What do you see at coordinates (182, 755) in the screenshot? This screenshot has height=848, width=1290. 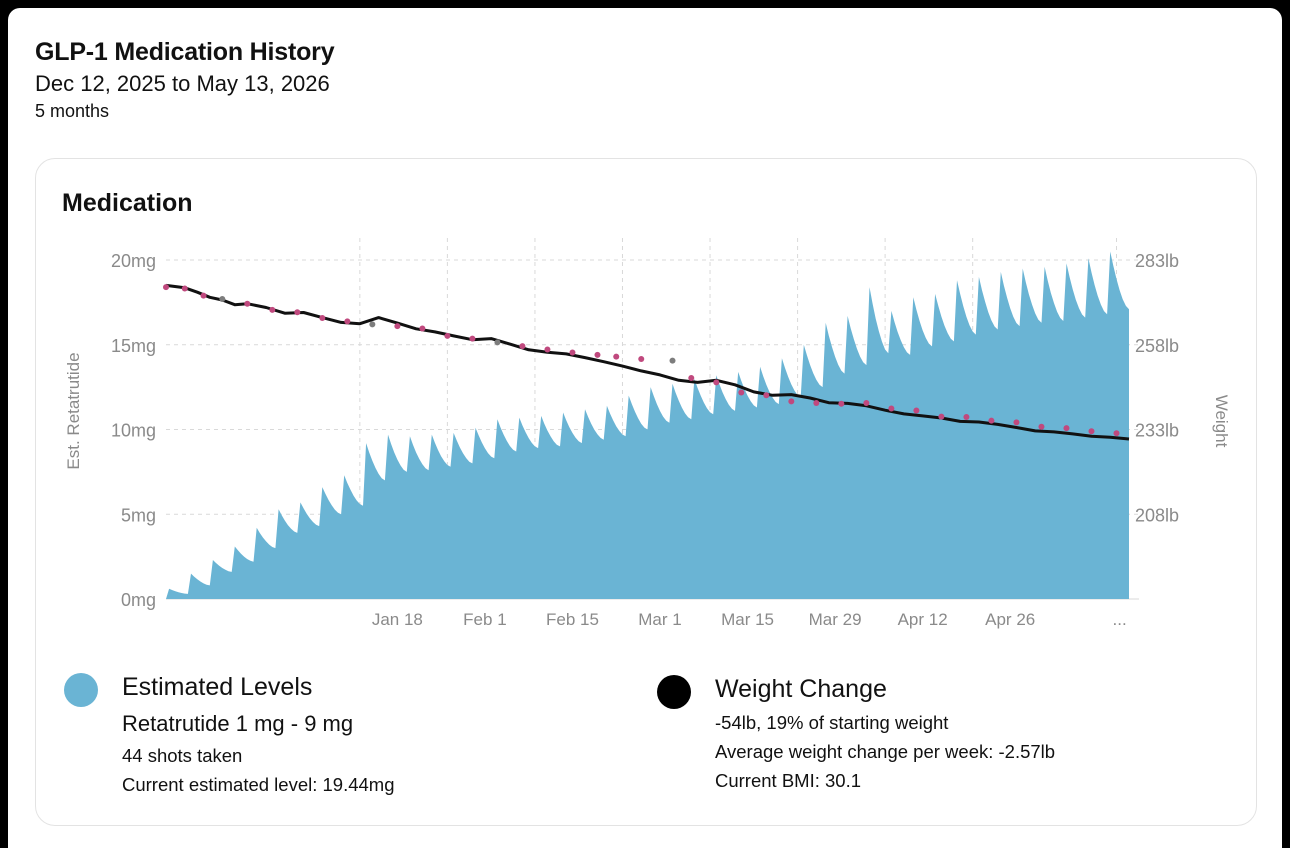 I see `shots-taken: 44 shots taken` at bounding box center [182, 755].